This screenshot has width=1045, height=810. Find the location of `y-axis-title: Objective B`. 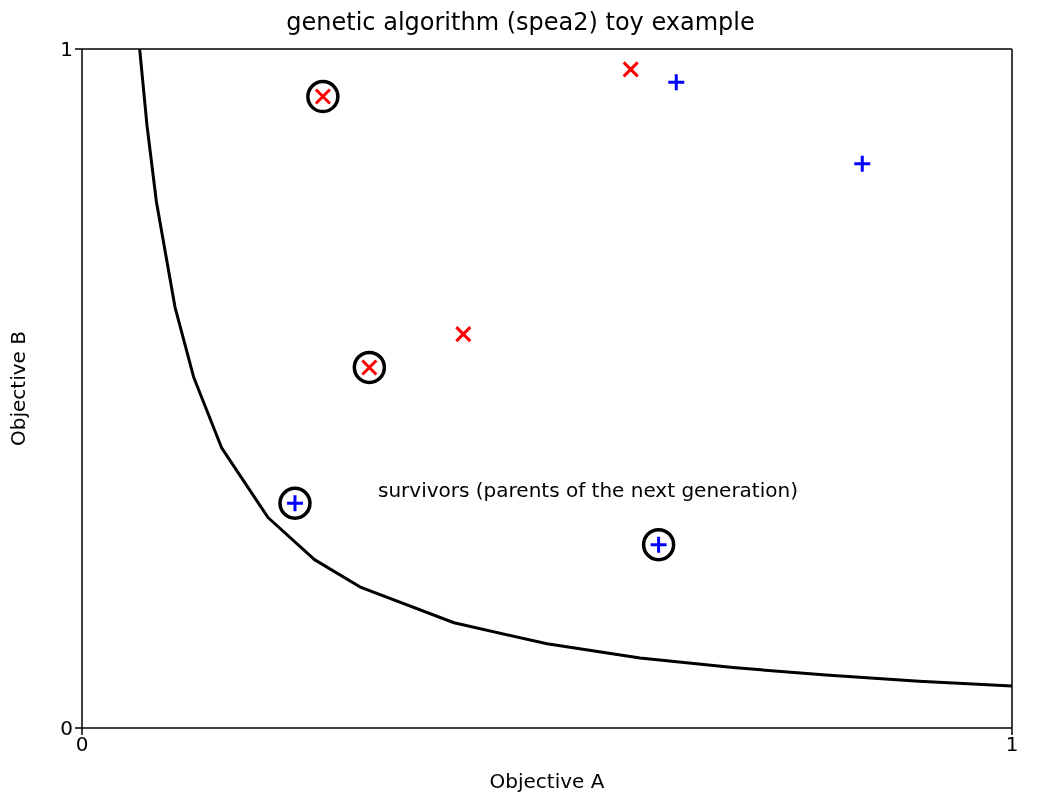

y-axis-title: Objective B is located at coordinates (18, 388).